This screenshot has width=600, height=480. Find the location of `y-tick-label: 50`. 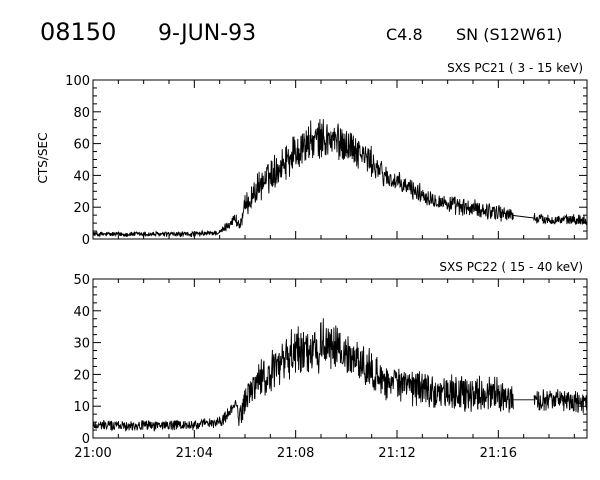

y-tick-label: 50 is located at coordinates (81, 280).